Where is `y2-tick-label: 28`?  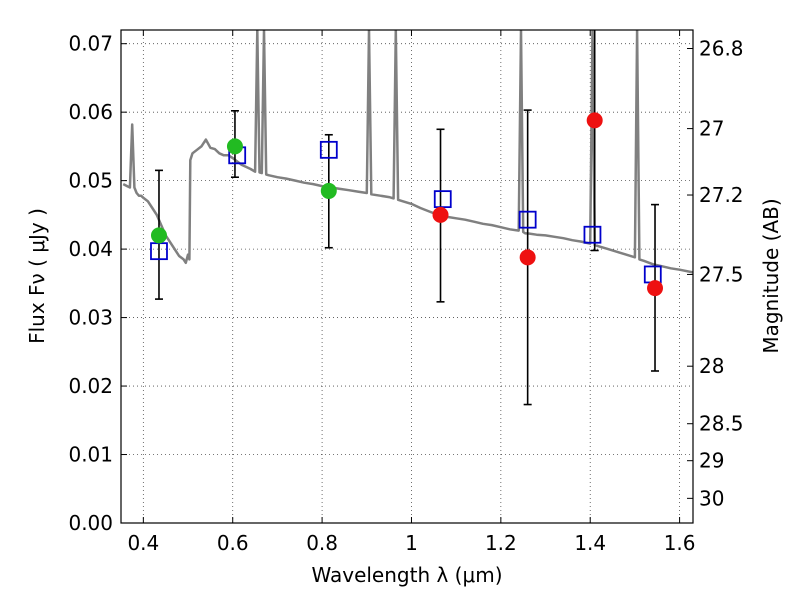
y2-tick-label: 28 is located at coordinates (711, 366).